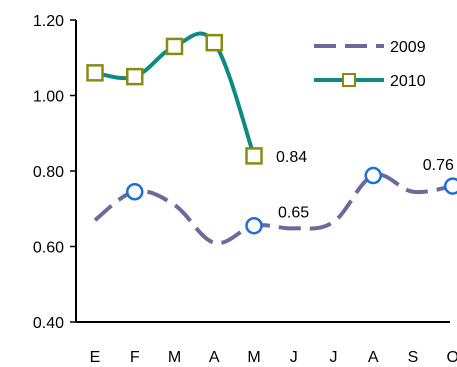 This screenshot has height=367, width=457. Describe the element at coordinates (293, 213) in the screenshot. I see `data-label: 0.65` at that location.